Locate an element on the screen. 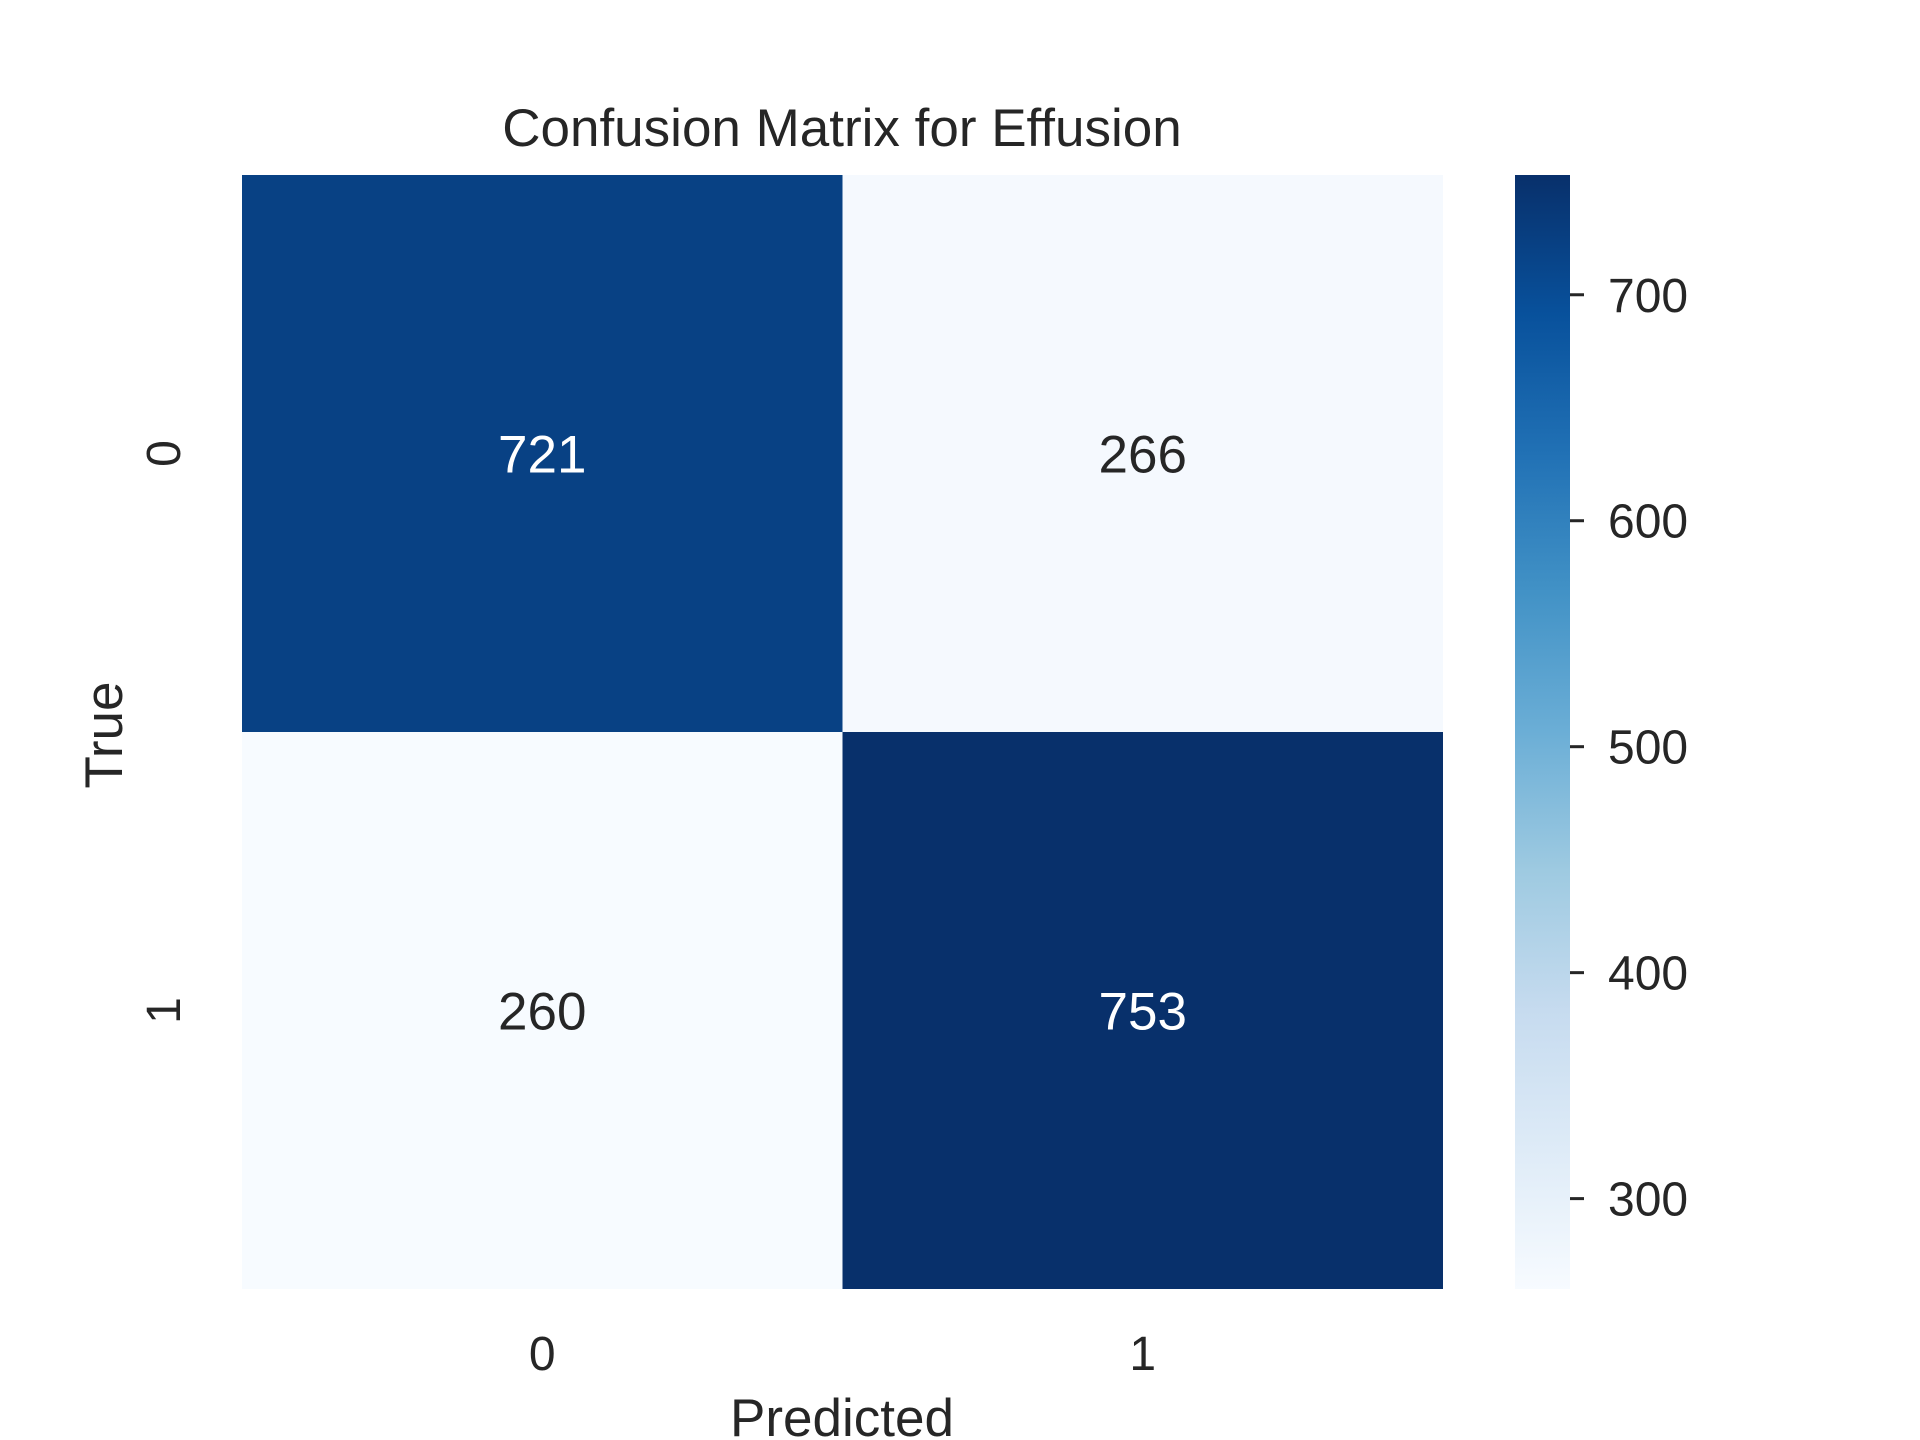 This screenshot has height=1440, width=1920. y-axis-label: True is located at coordinates (104, 734).